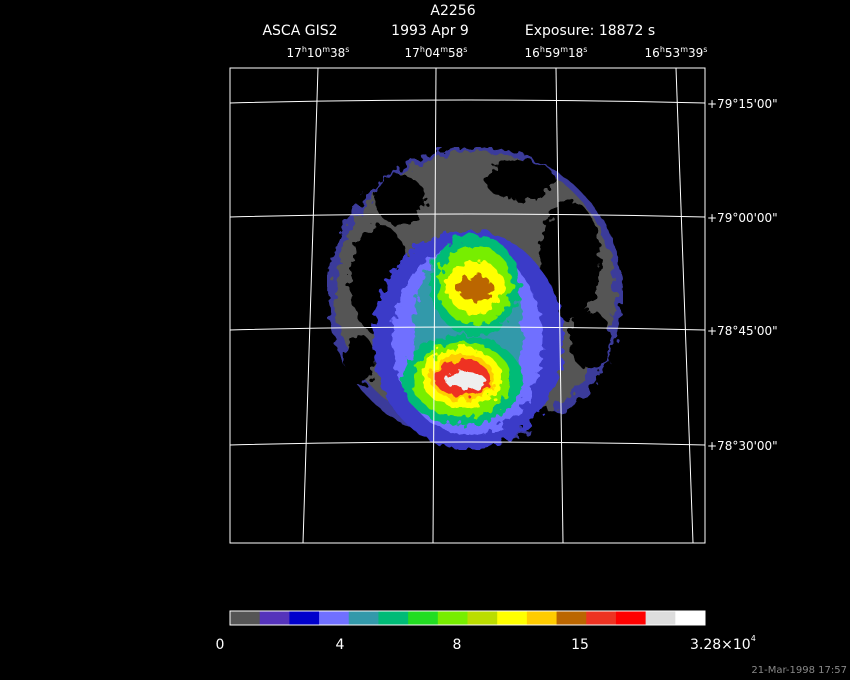 This screenshot has height=680, width=850. Describe the element at coordinates (695, 53) in the screenshot. I see `ra-value: 39` at that location.